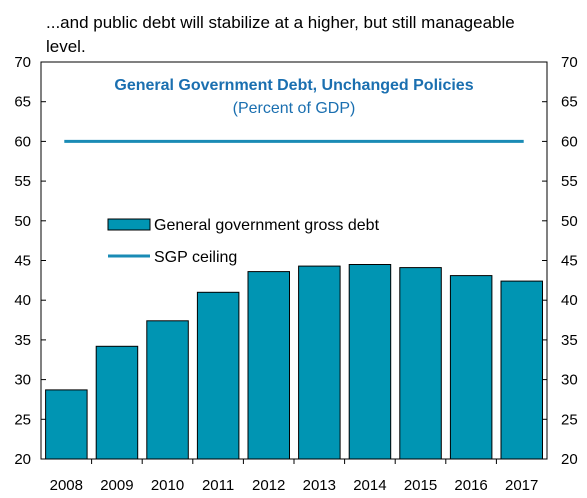 This screenshot has width=587, height=498. What do you see at coordinates (22, 300) in the screenshot?
I see `left-tick-label-40: 40` at bounding box center [22, 300].